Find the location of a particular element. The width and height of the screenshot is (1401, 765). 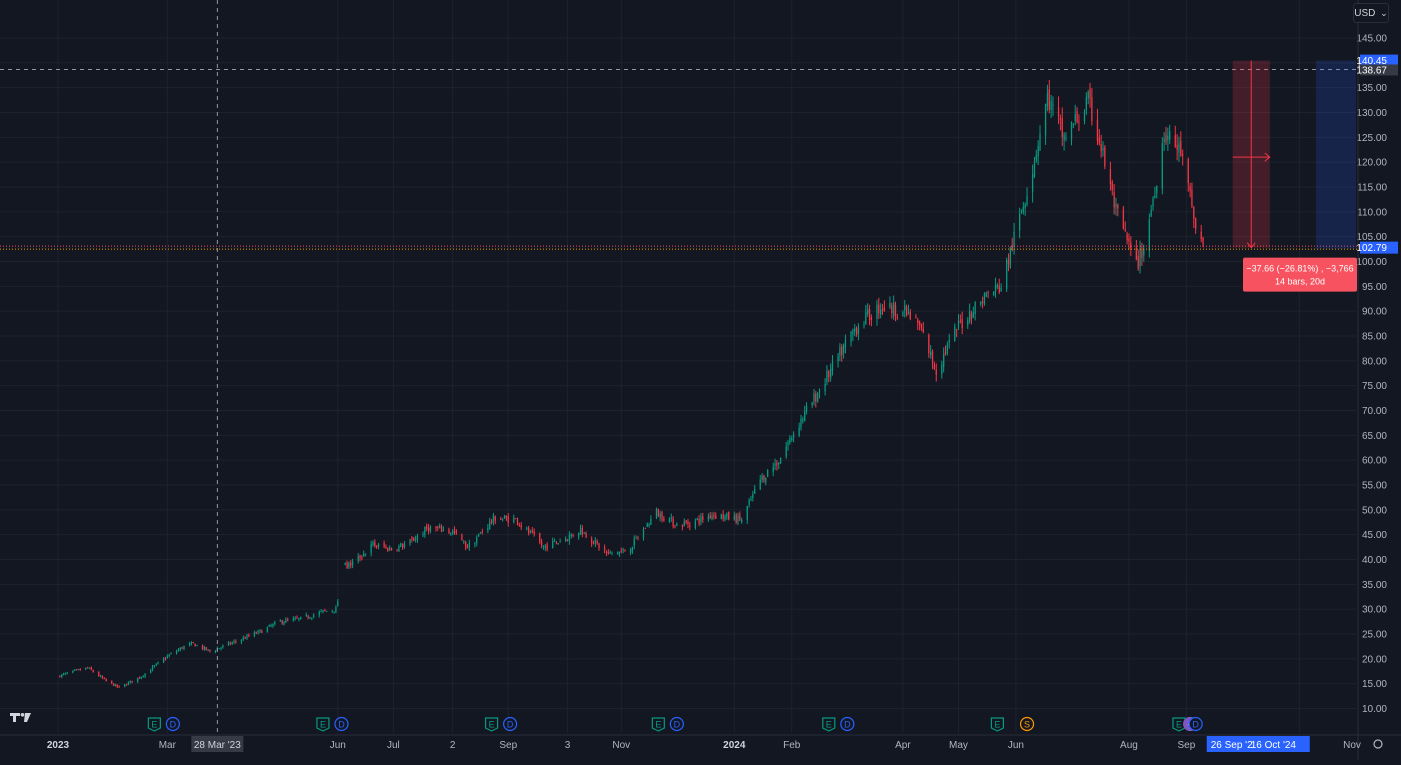

event-marker-text: D is located at coordinates (173, 725).